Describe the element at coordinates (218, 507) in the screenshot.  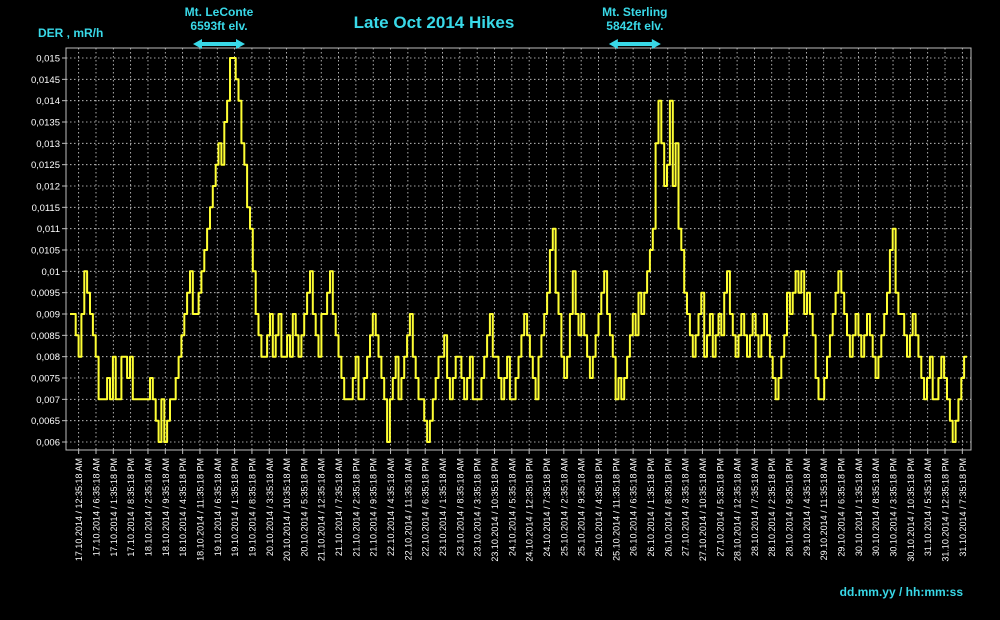
I see `x-tick-label: 19.10.2014 / 6:35:18 AM` at that location.